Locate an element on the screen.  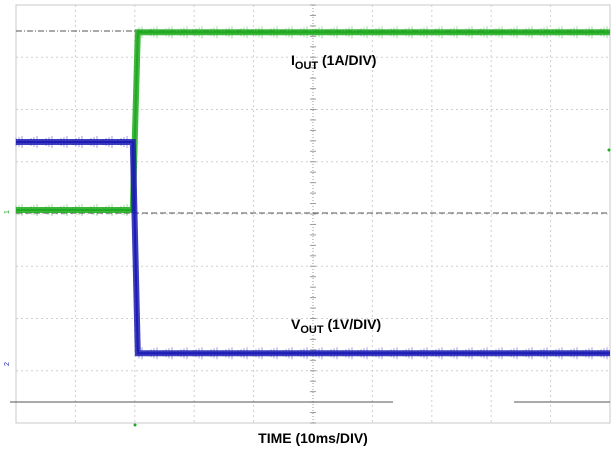
trigger-marker is located at coordinates (135, 425).